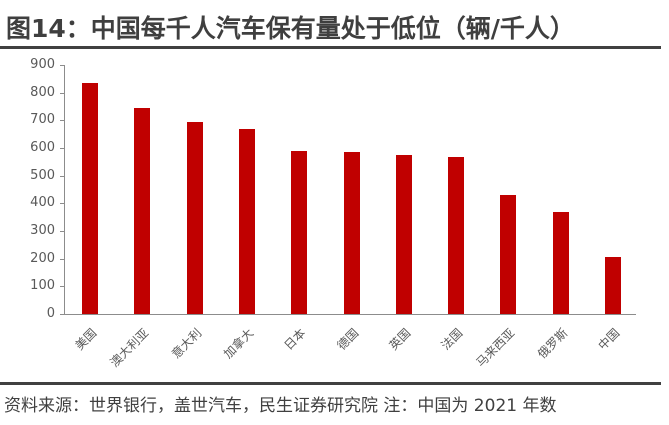 Image resolution: width=669 pixels, height=425 pixels. Describe the element at coordinates (42, 147) in the screenshot. I see `y-tick-label: 600` at that location.